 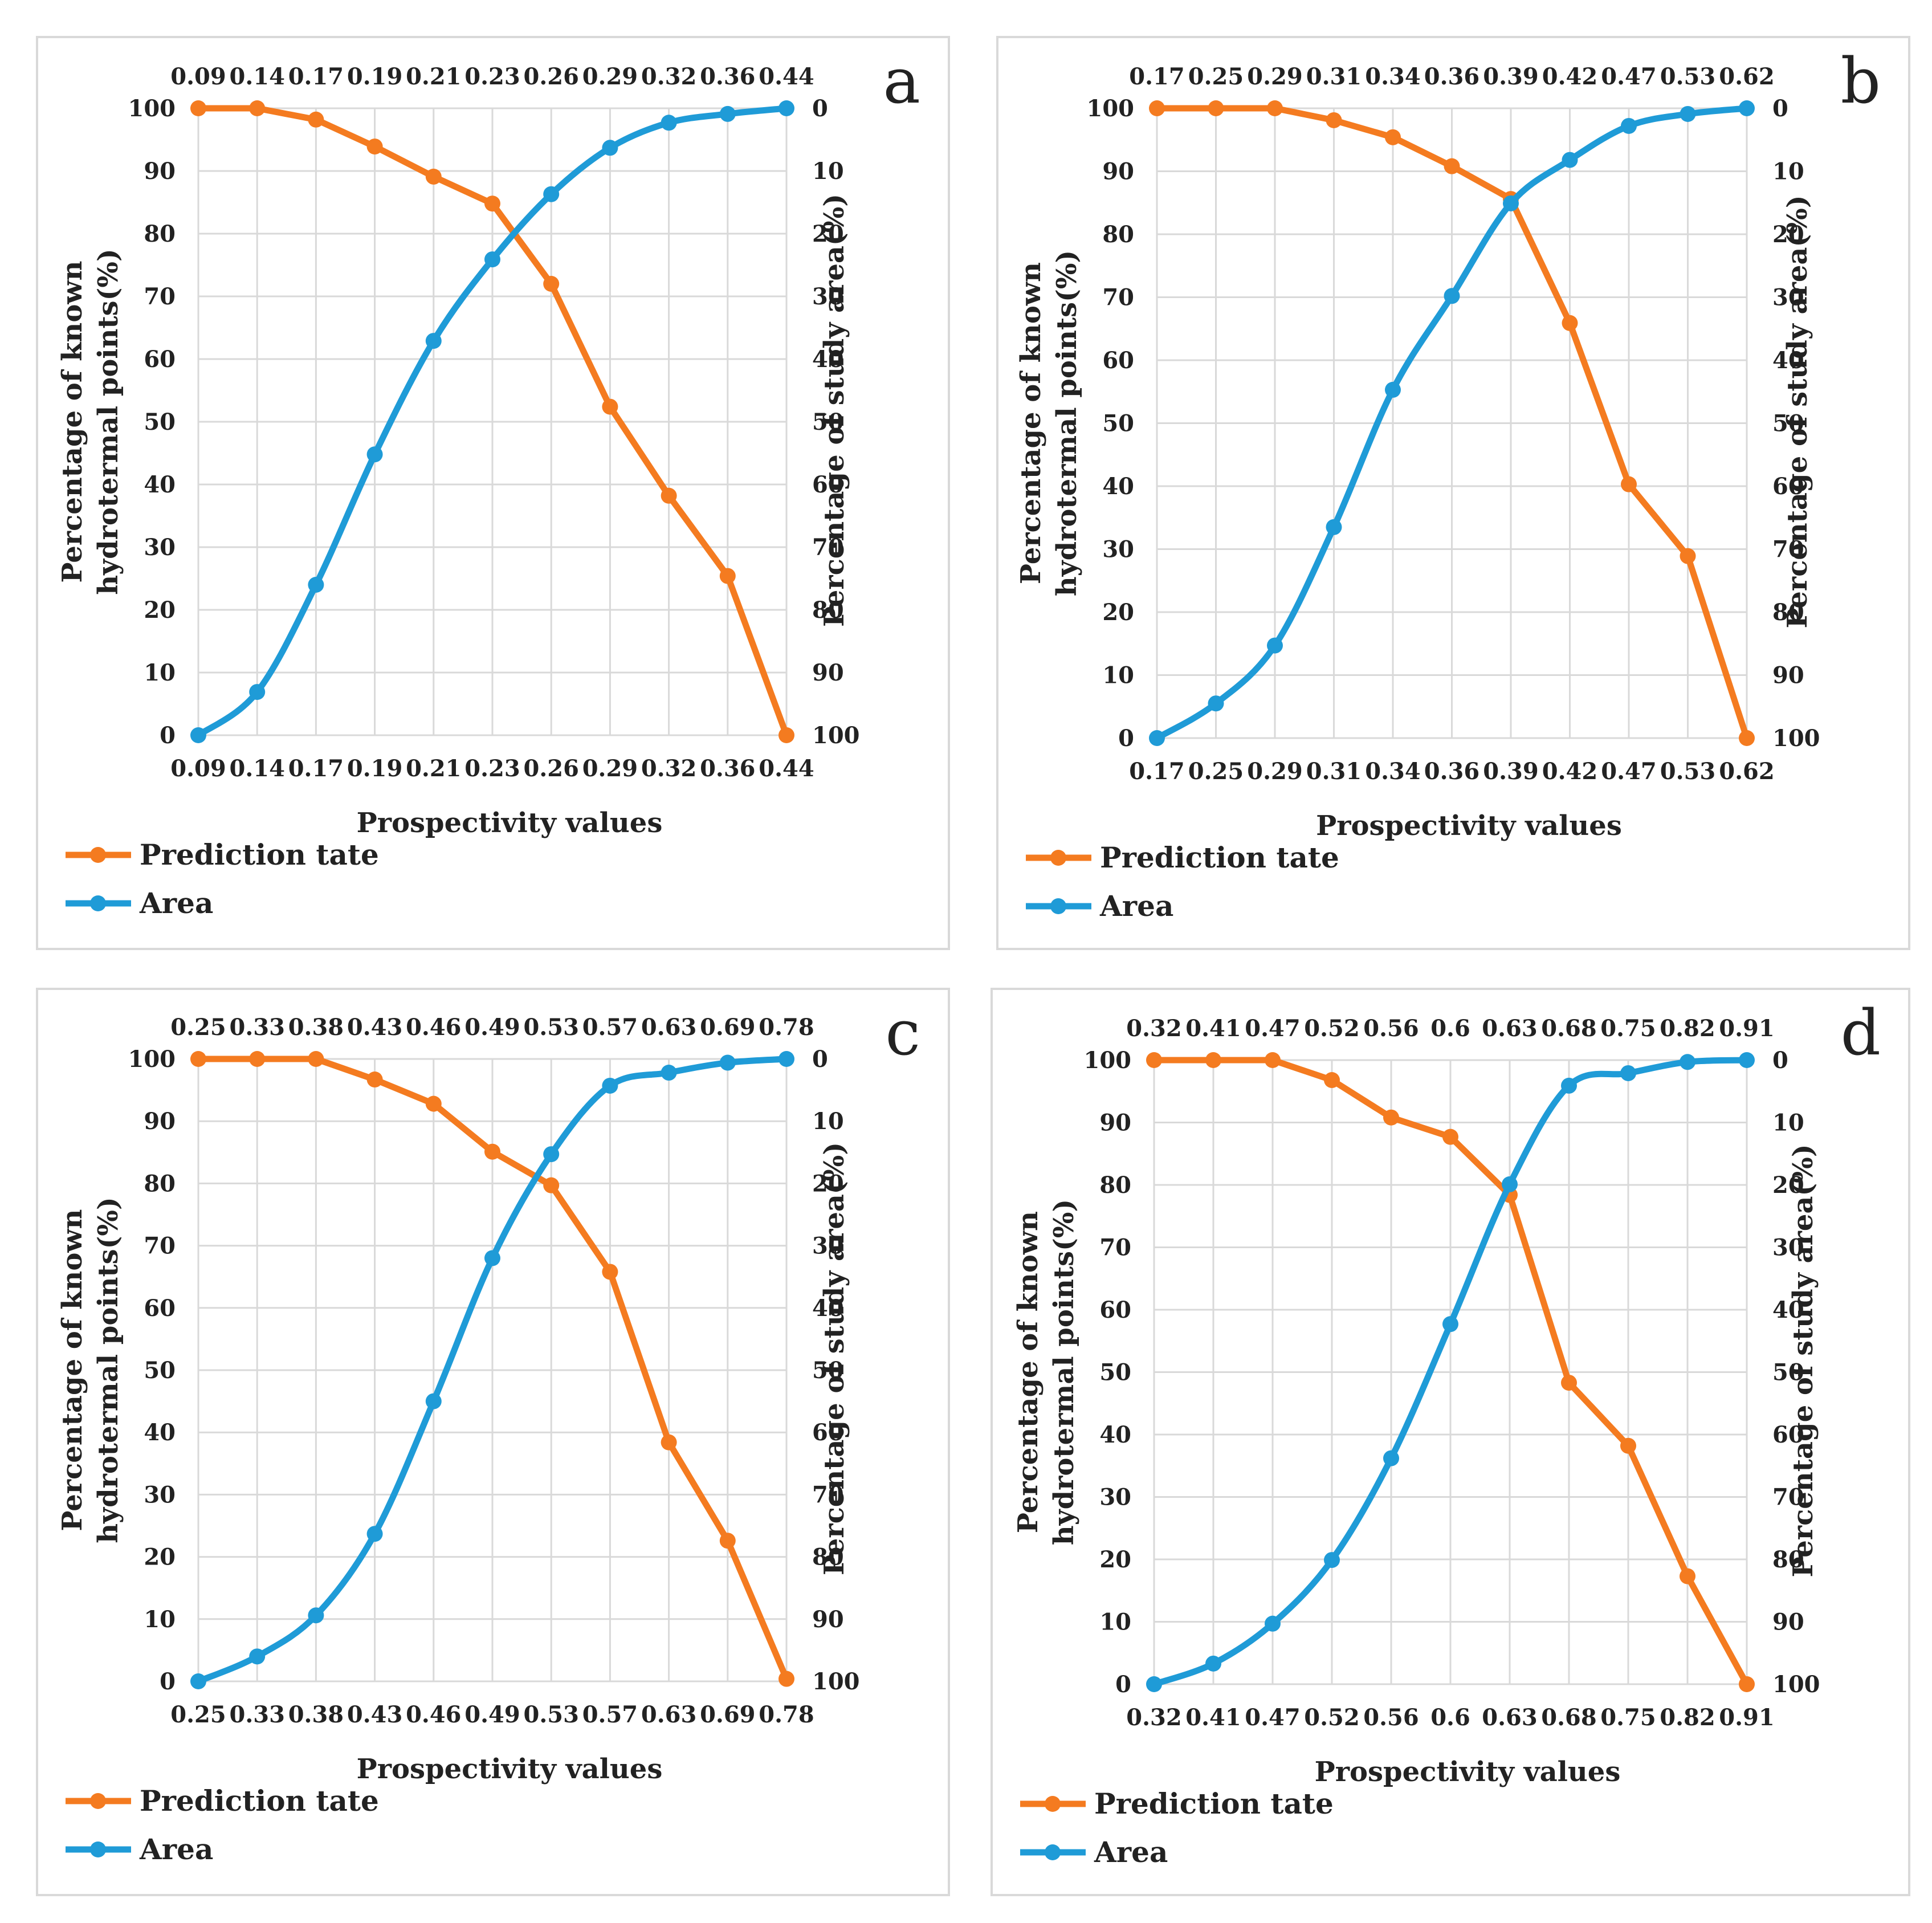 What do you see at coordinates (316, 1714) in the screenshot?
I see `bottom-tick-label: 0.38` at bounding box center [316, 1714].